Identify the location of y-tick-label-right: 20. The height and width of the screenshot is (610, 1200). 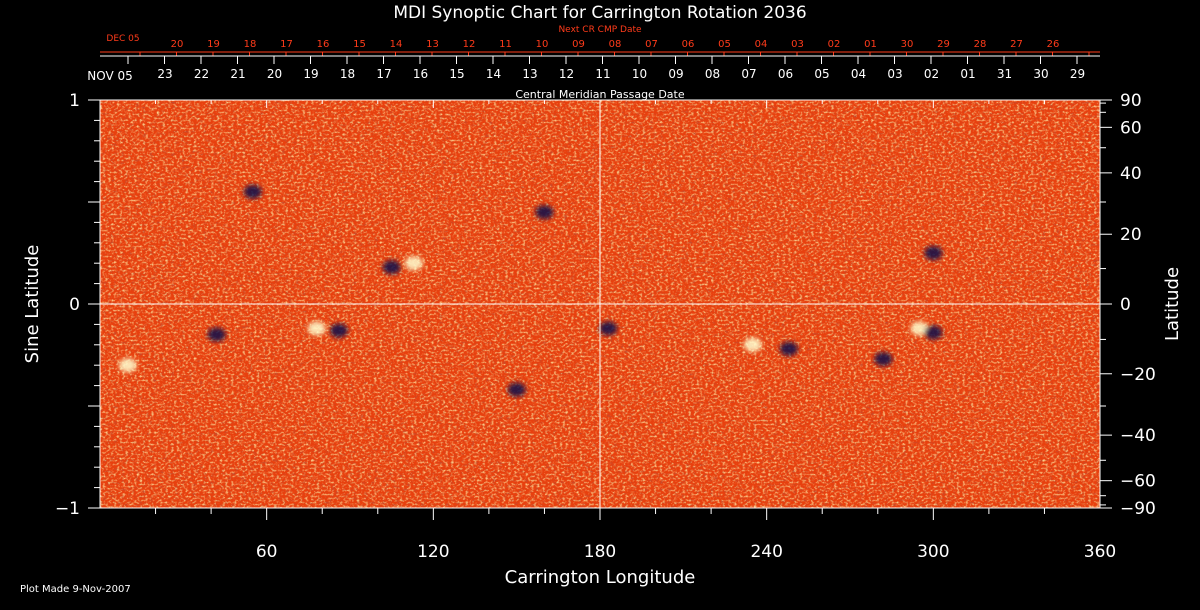
(1131, 235).